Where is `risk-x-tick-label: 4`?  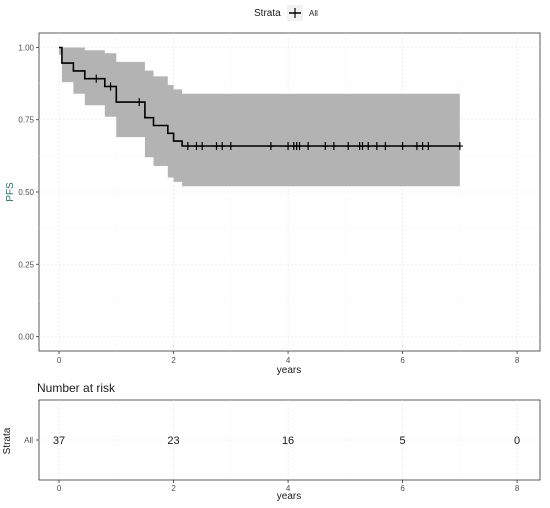 risk-x-tick-label: 4 is located at coordinates (288, 488).